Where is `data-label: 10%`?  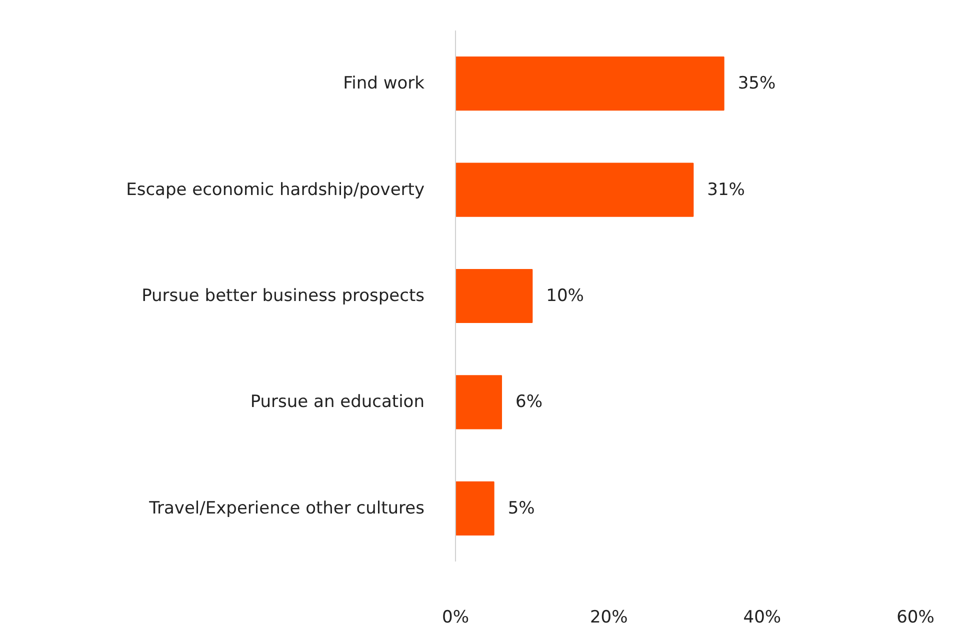
data-label: 10% is located at coordinates (565, 296).